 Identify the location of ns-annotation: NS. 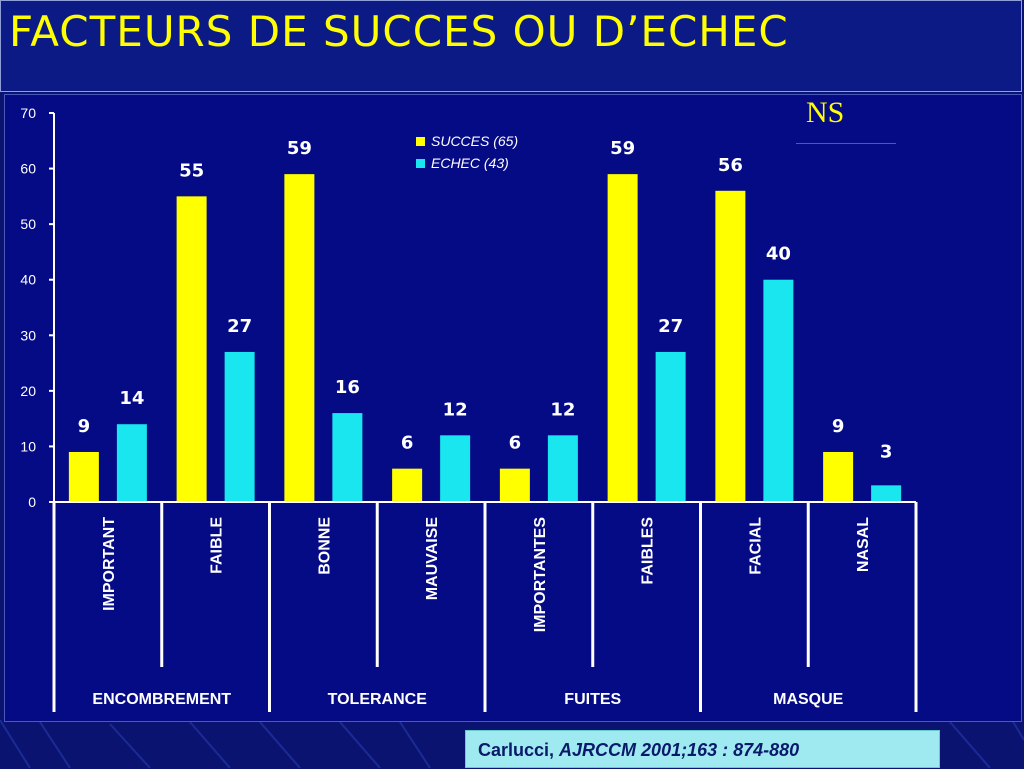
(825, 112).